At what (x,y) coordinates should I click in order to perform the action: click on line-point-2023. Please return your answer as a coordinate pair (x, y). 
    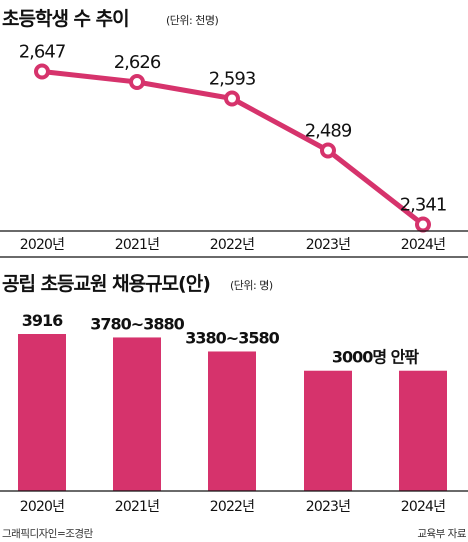
    Looking at the image, I should click on (328, 150).